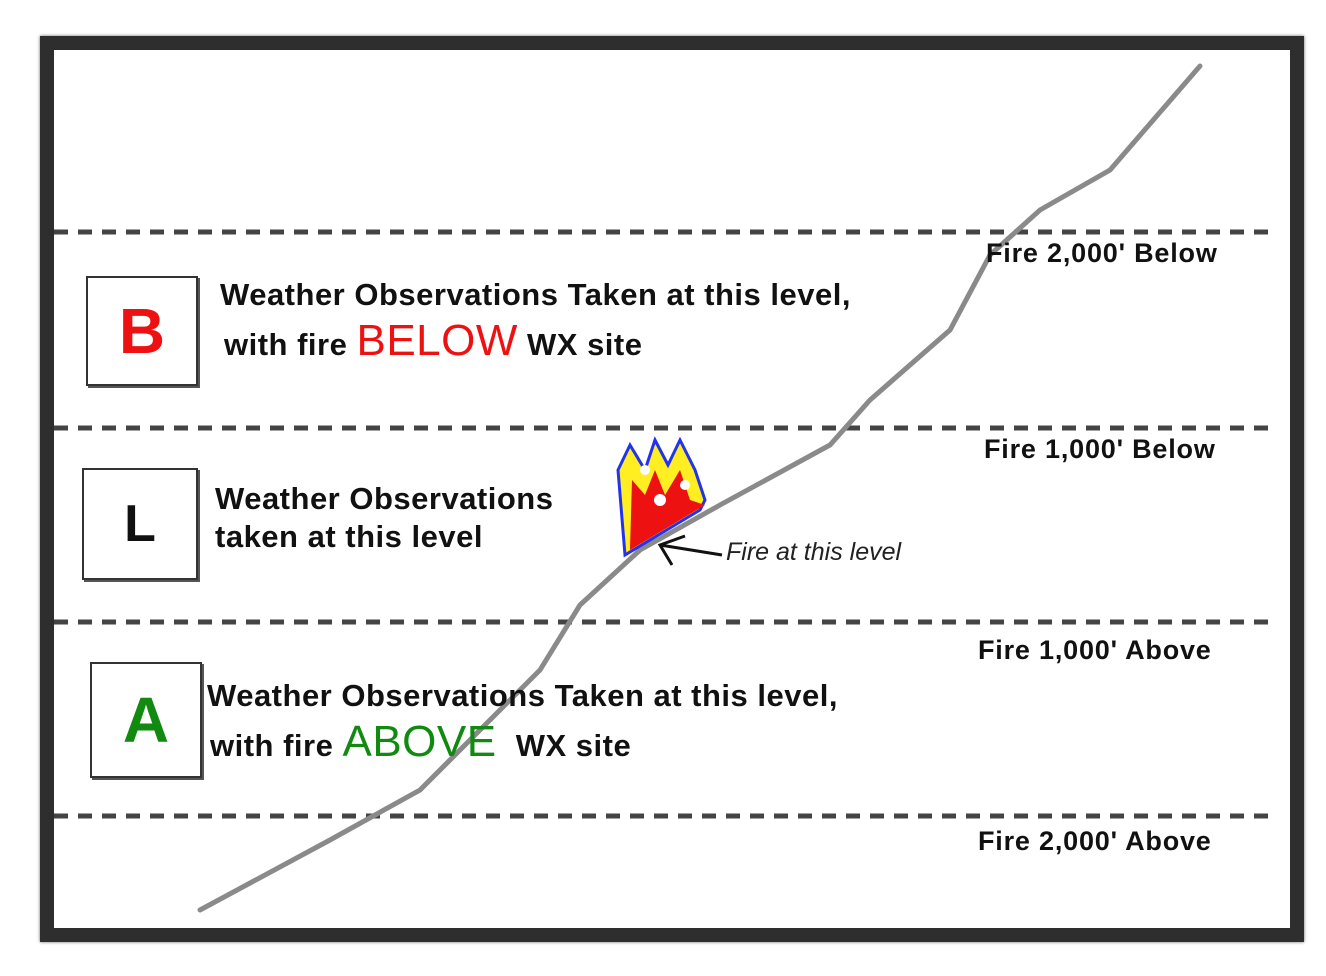 The height and width of the screenshot is (976, 1326). What do you see at coordinates (272, 745) in the screenshot?
I see `level-a-line2-pre: with fire` at bounding box center [272, 745].